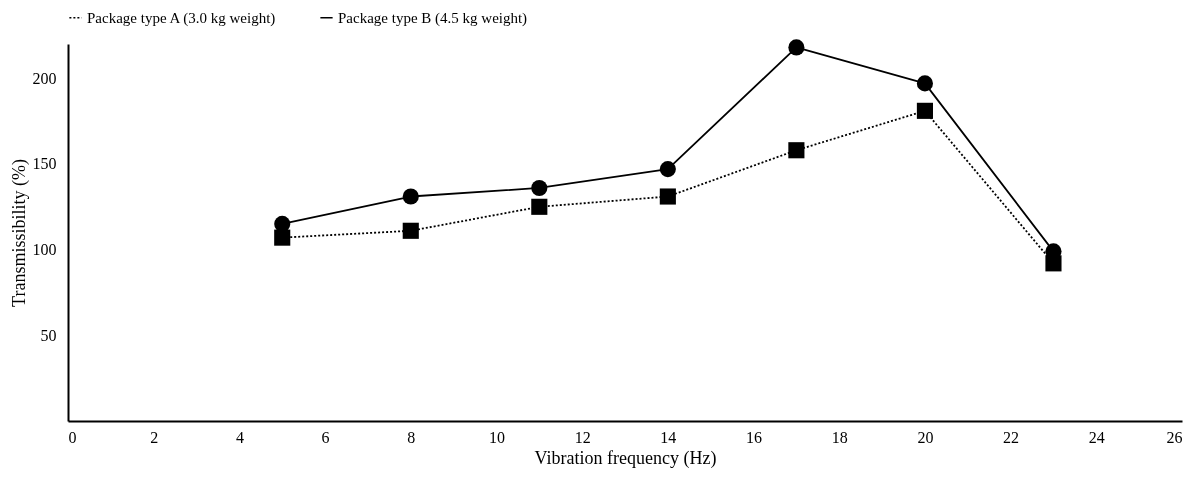 This screenshot has height=477, width=1192. What do you see at coordinates (44, 78) in the screenshot?
I see `y-tick-label: 200` at bounding box center [44, 78].